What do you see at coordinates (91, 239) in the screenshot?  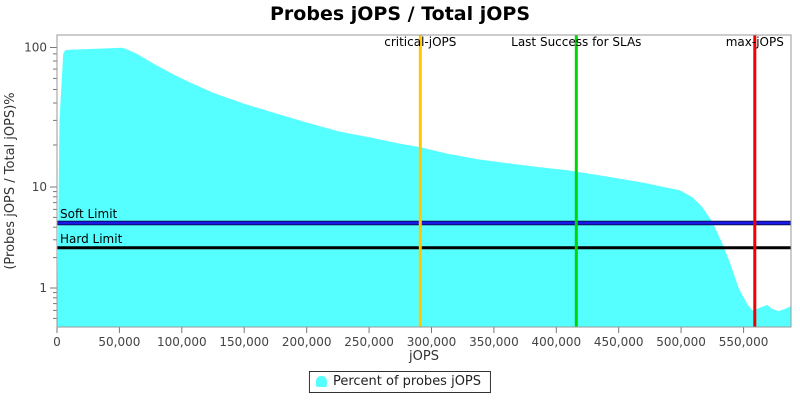 I see `hard-limit-label: Hard Limit` at bounding box center [91, 239].